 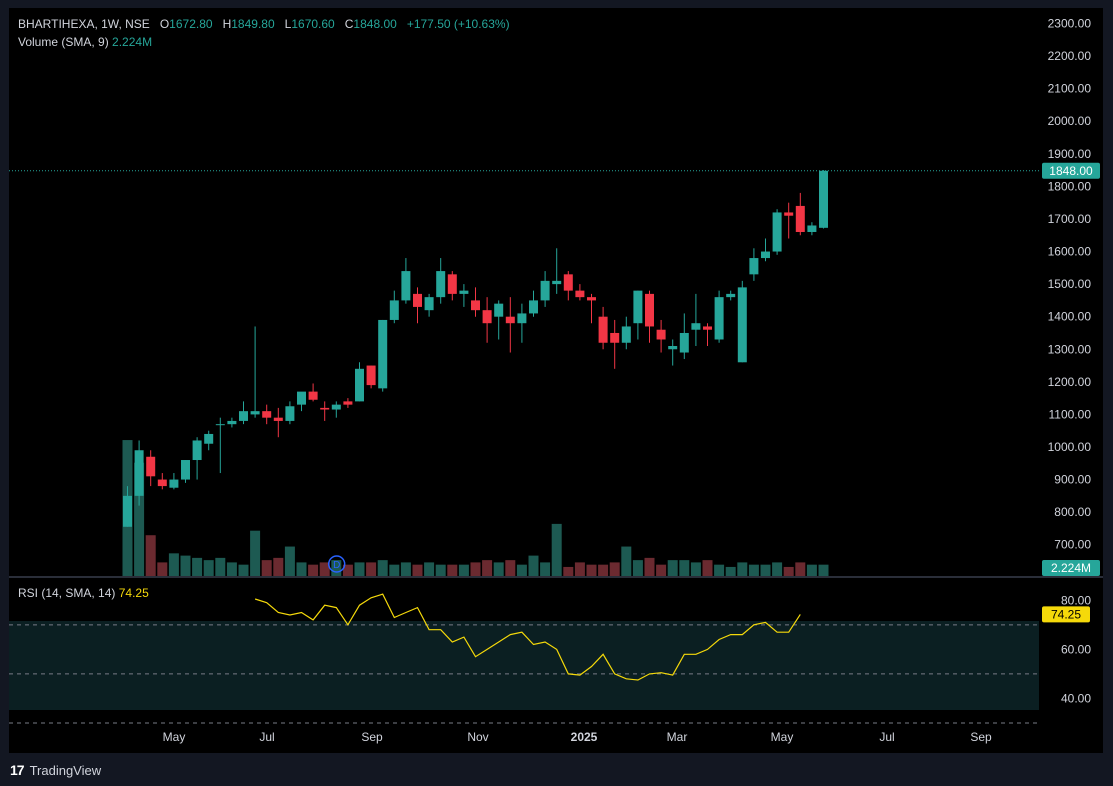 What do you see at coordinates (65, 770) in the screenshot?
I see `brand-name: TradingView` at bounding box center [65, 770].